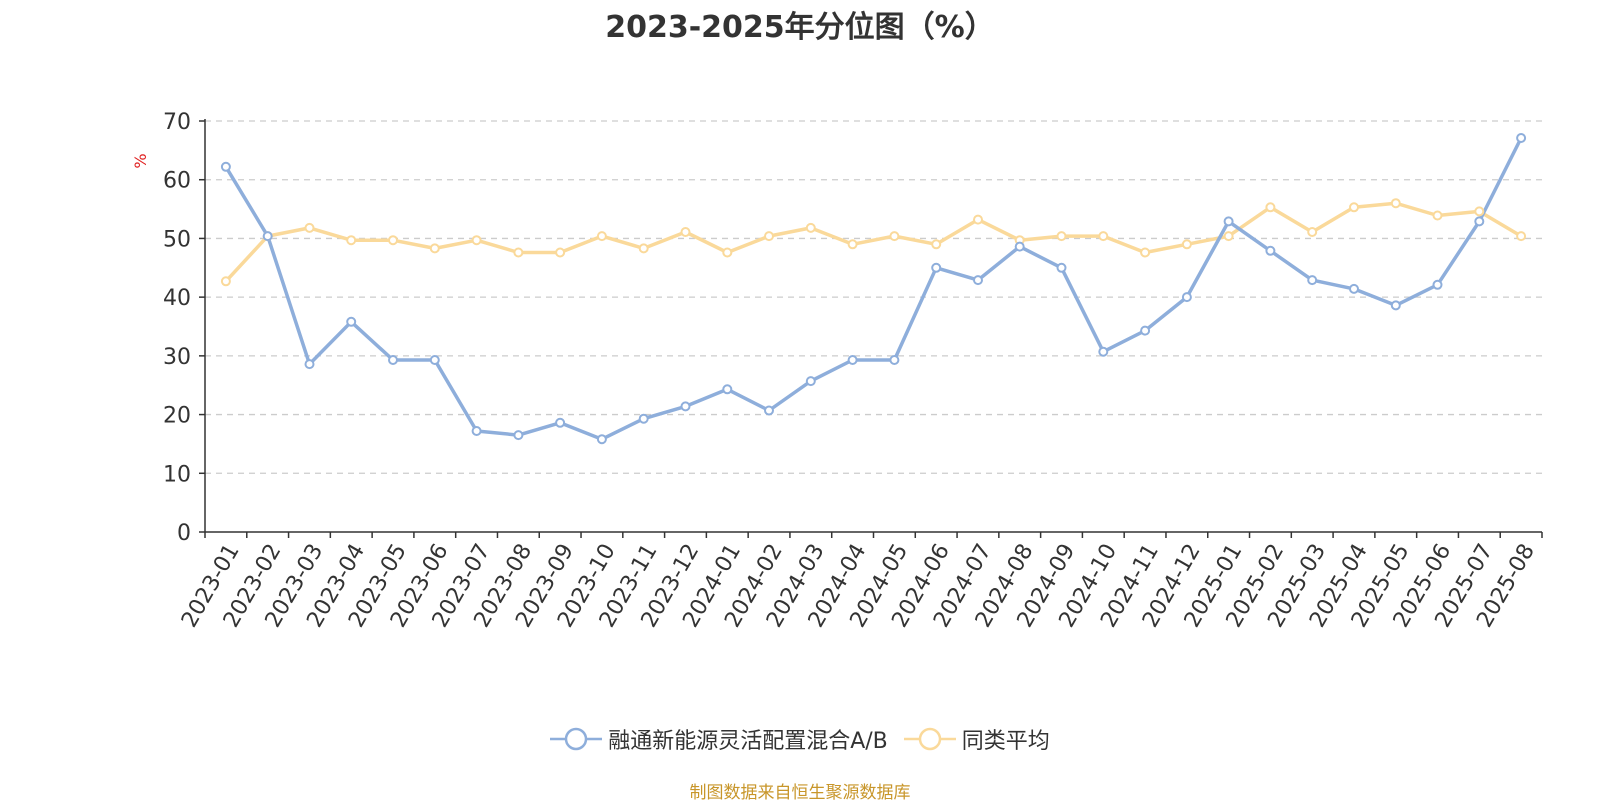  Describe the element at coordinates (177, 181) in the screenshot. I see `y-tick-label: 60` at that location.